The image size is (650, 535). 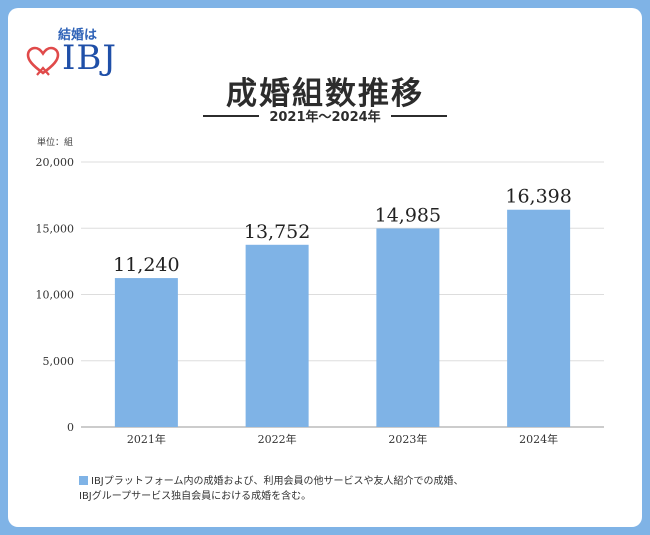 What do you see at coordinates (83, 480) in the screenshot?
I see `legend-swatch` at bounding box center [83, 480].